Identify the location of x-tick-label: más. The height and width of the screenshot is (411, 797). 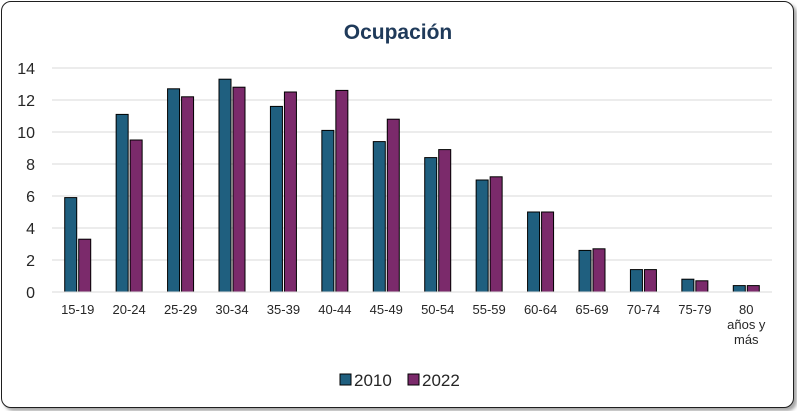
(746, 339).